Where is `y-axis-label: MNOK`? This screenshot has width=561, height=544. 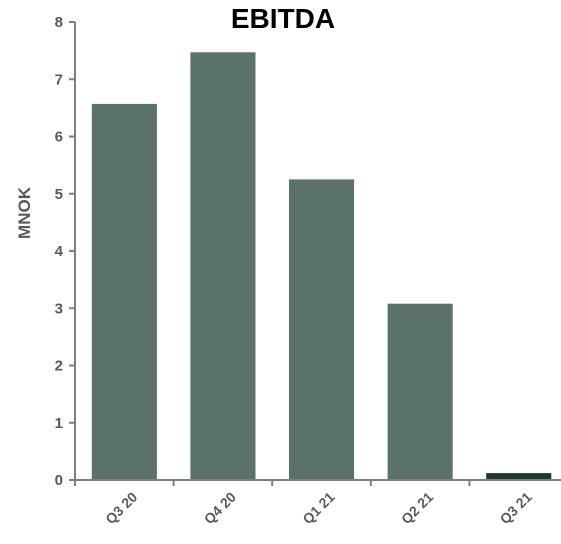 y-axis-label: MNOK is located at coordinates (24, 212).